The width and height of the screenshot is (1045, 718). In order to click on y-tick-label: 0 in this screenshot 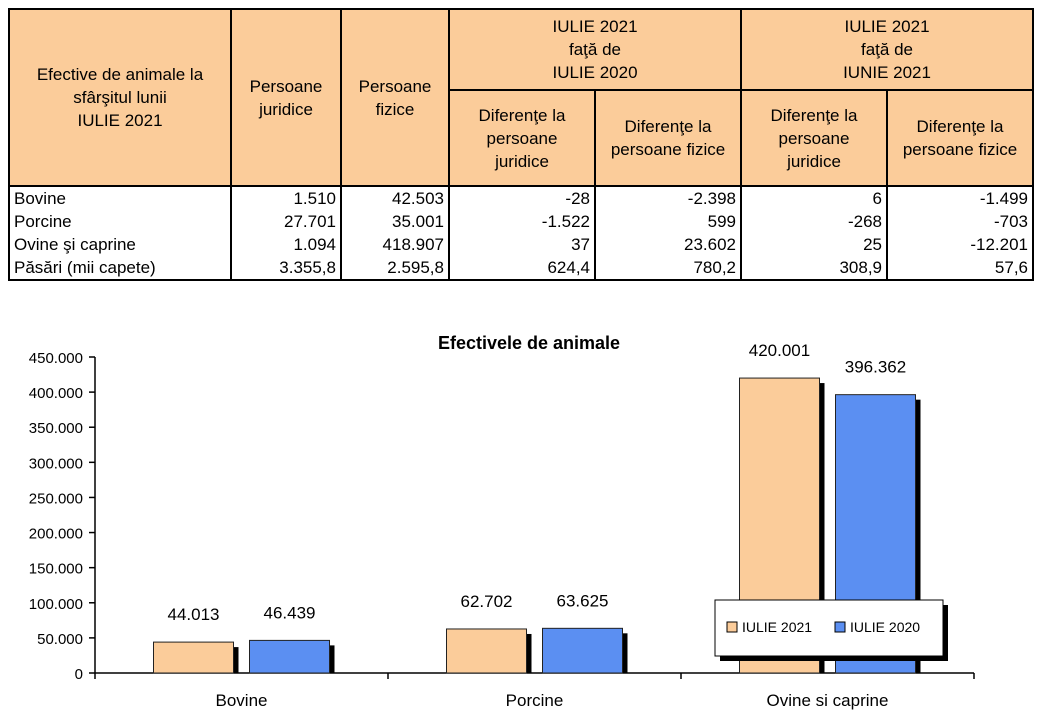, I will do `click(79, 674)`.